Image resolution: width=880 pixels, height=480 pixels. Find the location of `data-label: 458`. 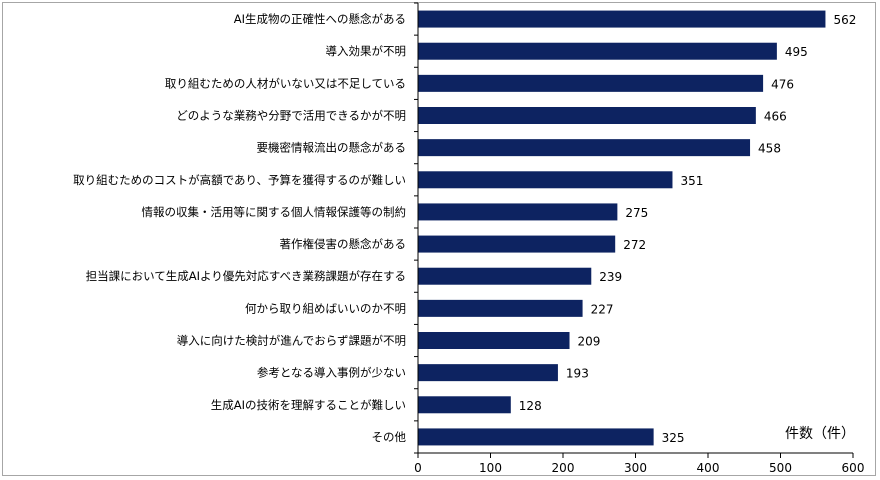

data-label: 458 is located at coordinates (769, 149).